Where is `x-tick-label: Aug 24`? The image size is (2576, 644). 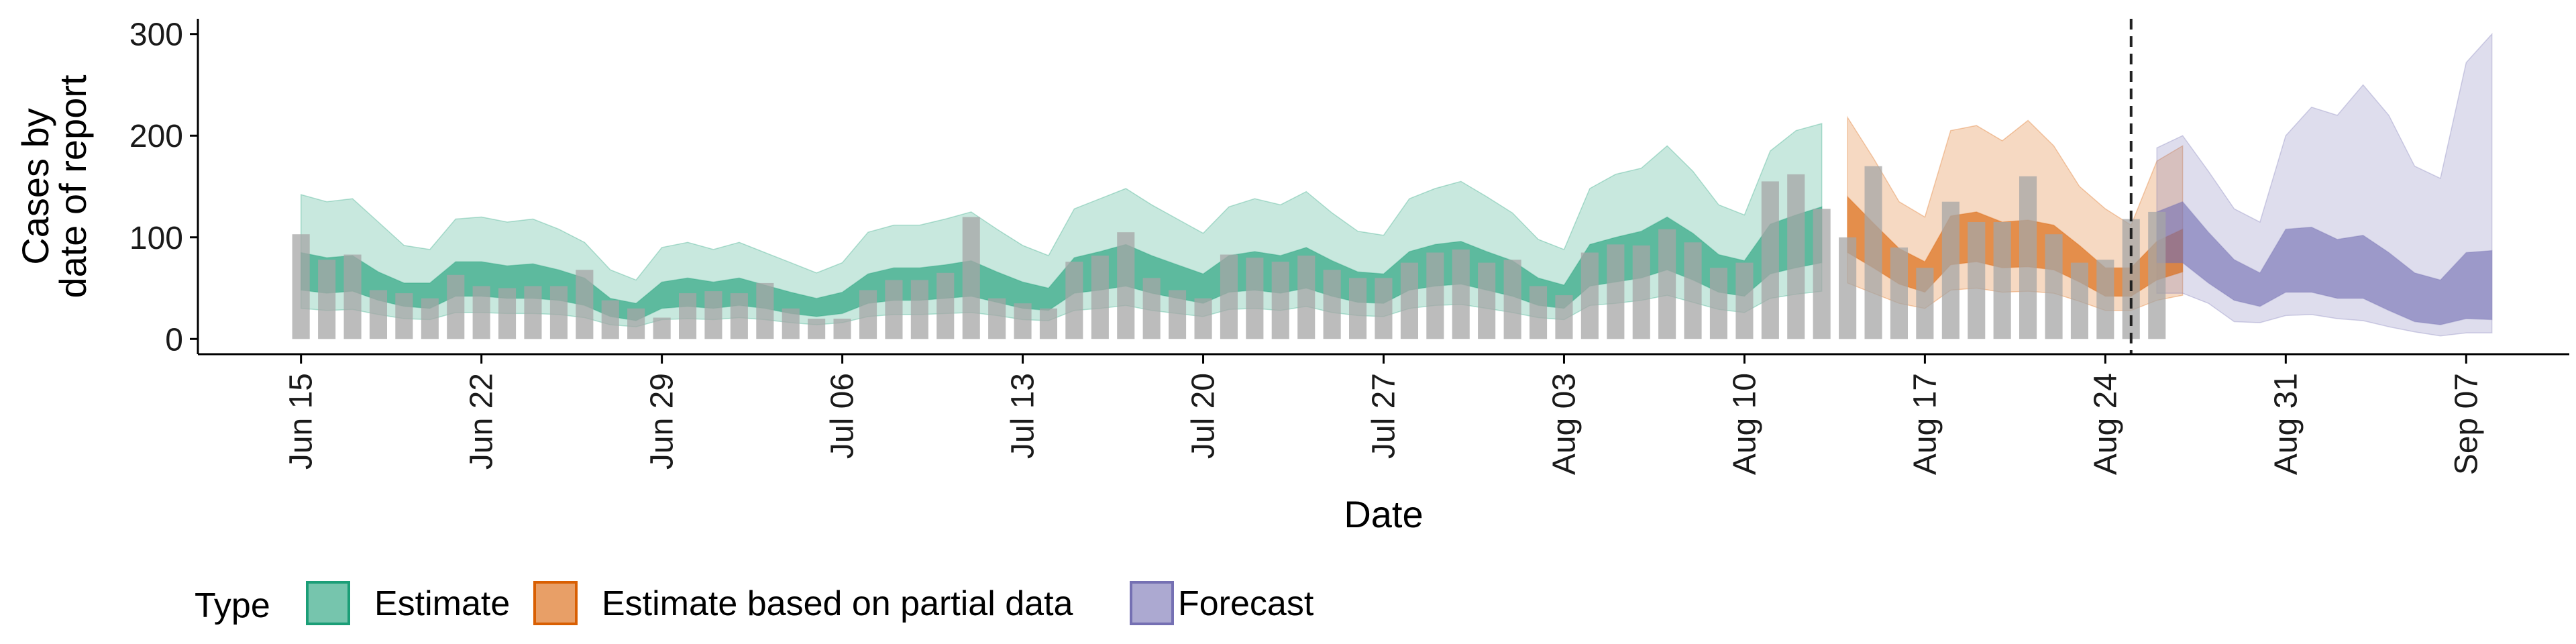
x-tick-label: Aug 24 is located at coordinates (2105, 424).